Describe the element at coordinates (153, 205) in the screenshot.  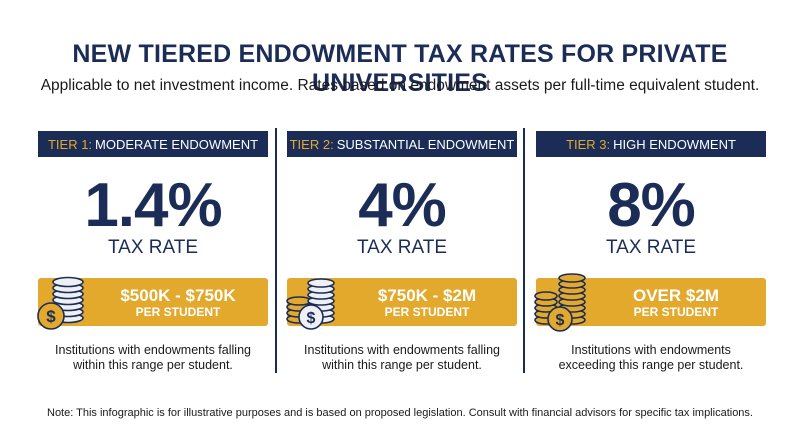
I see `tax-rate-value: 1.4%` at that location.